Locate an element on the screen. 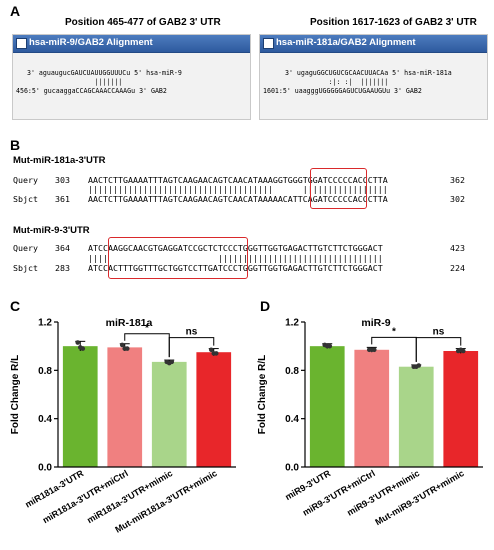  mir181a-alignment-line-3: 1601:5' uaagggUGGGGGAGUCUGAAUGUu 3' GAB2 is located at coordinates (342, 91).